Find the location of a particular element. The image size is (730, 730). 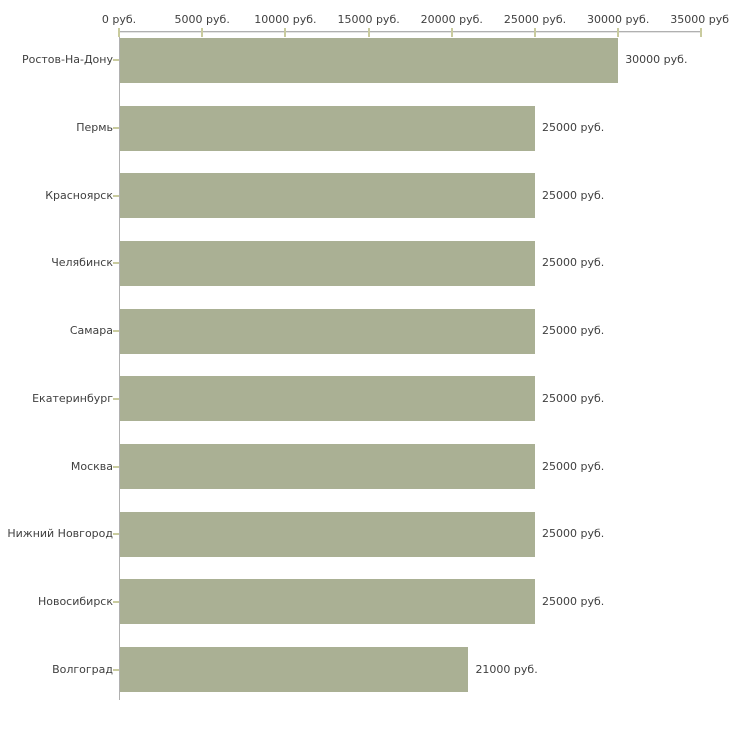

category-label: Ростов-На-Дону is located at coordinates (67, 60).